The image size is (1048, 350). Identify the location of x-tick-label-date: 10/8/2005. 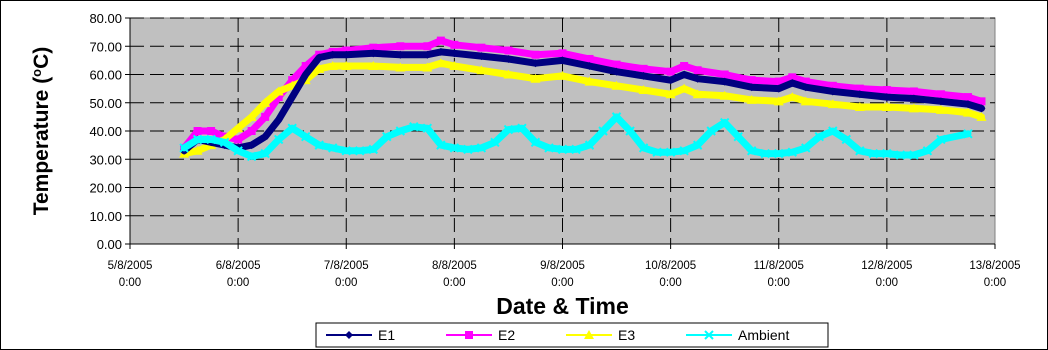
(670, 266).